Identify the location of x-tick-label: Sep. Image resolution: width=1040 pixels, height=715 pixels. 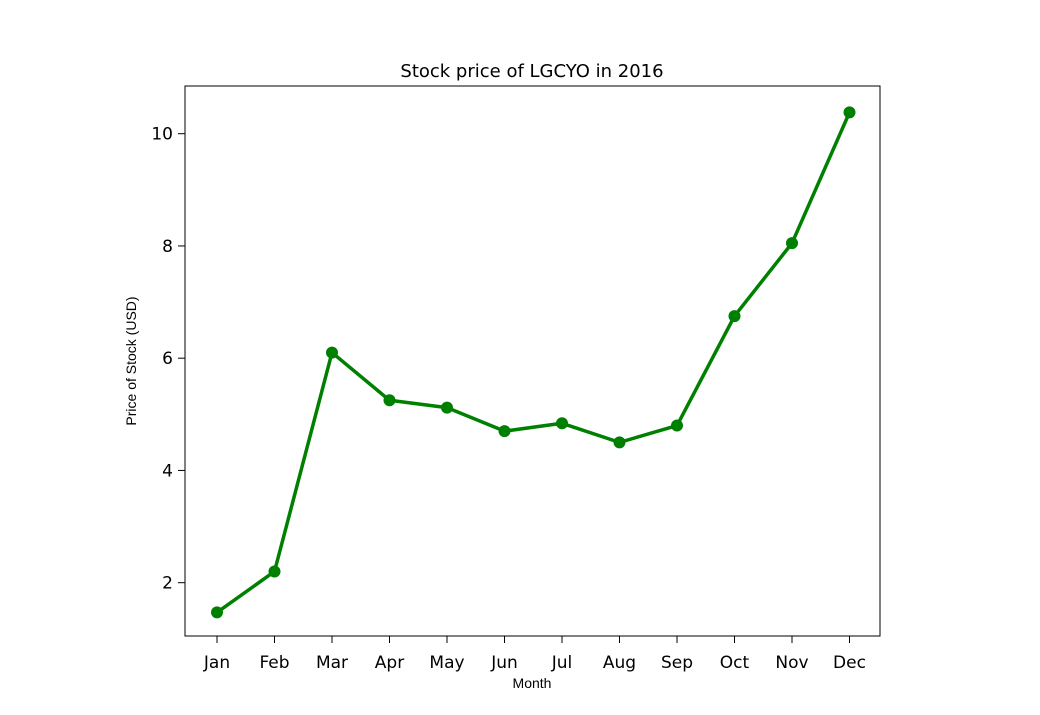
(677, 663).